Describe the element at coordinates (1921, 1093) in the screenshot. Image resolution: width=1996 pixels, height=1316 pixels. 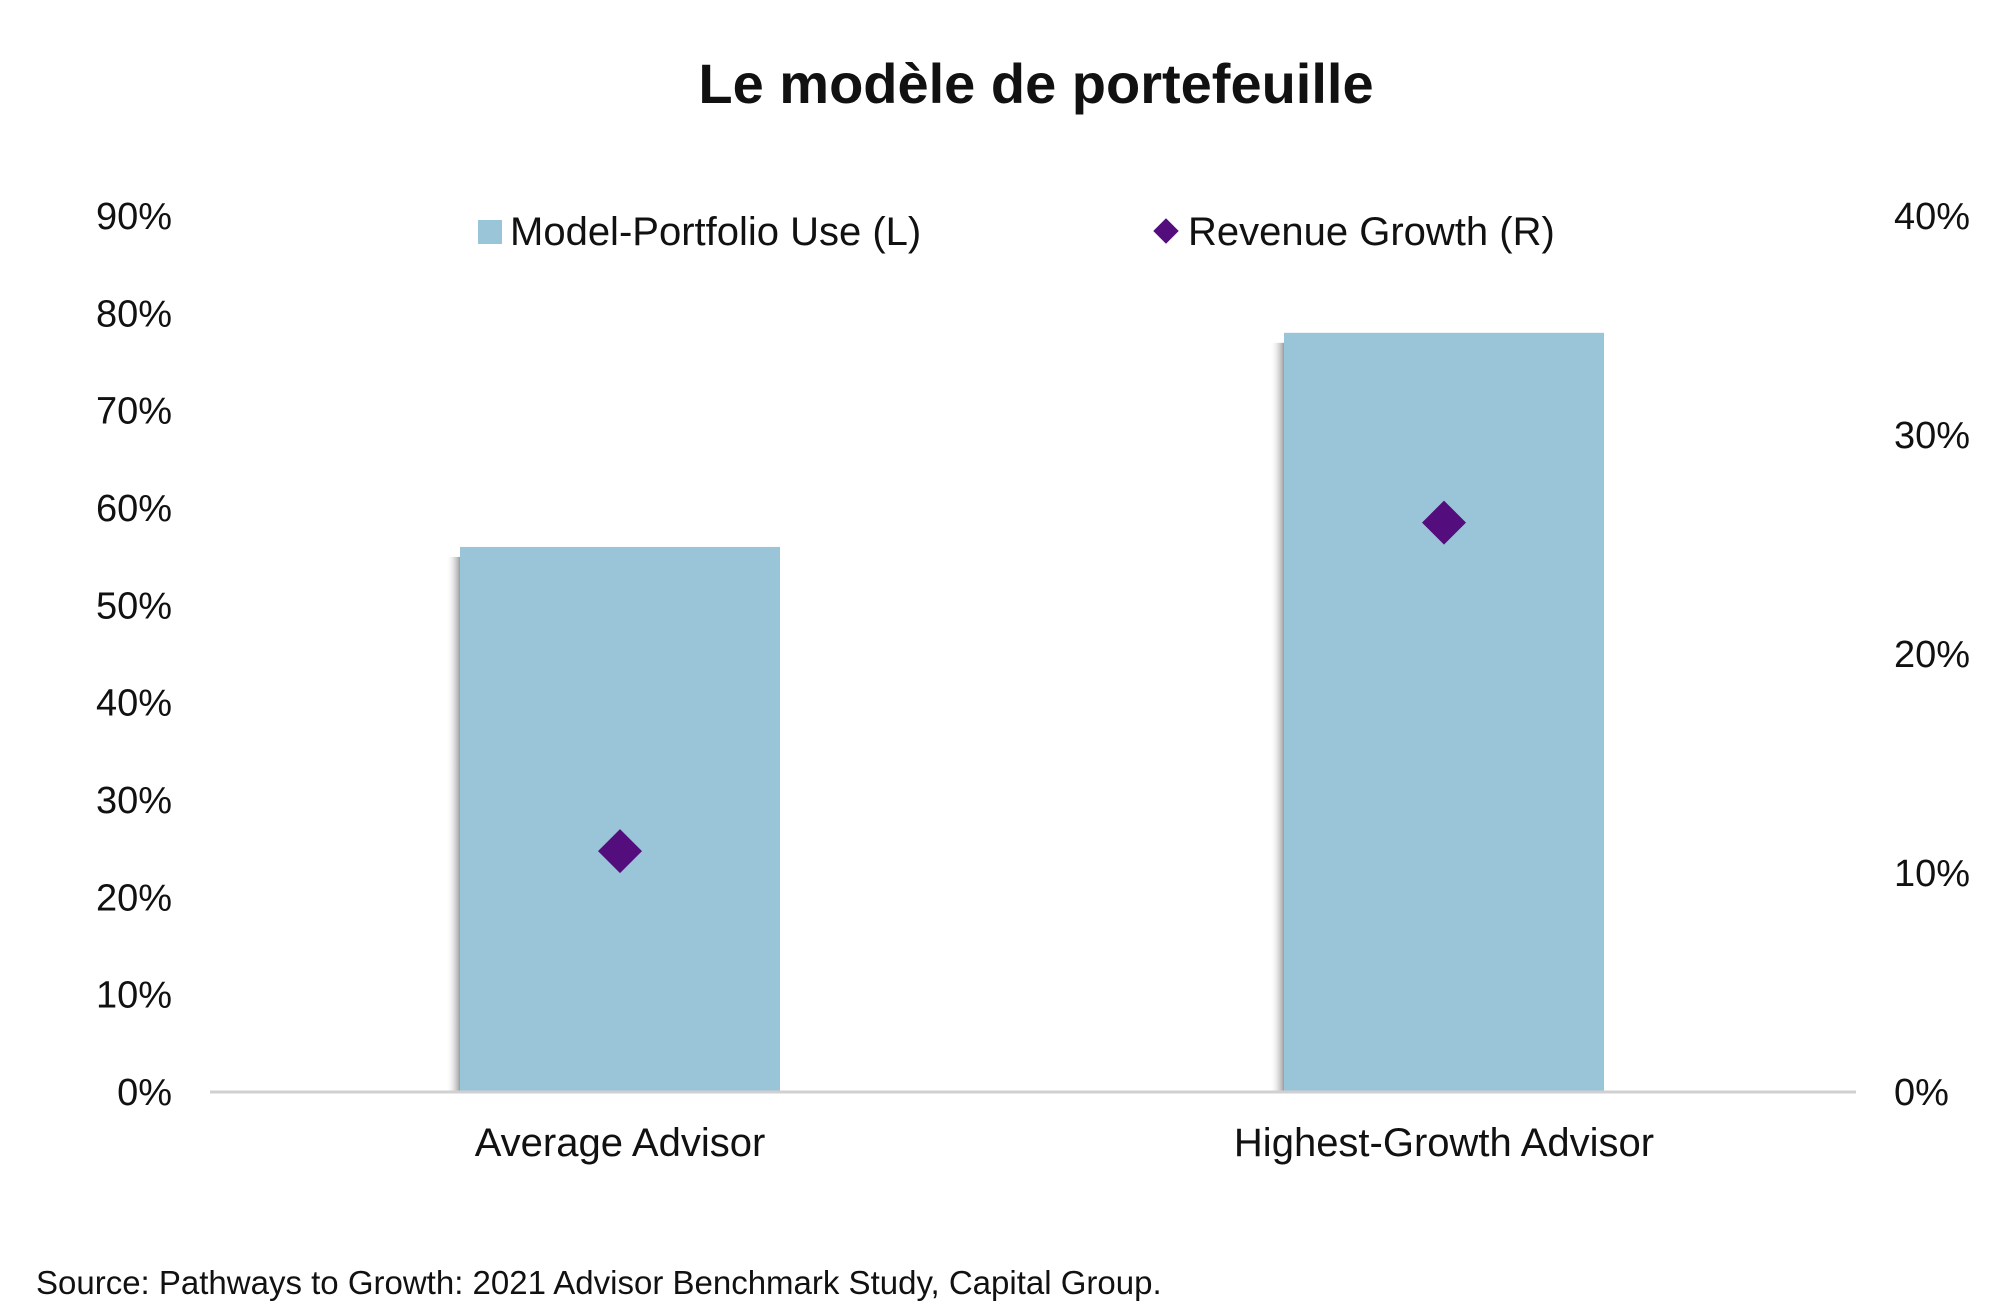
I see `right-tick-label: 0%` at that location.